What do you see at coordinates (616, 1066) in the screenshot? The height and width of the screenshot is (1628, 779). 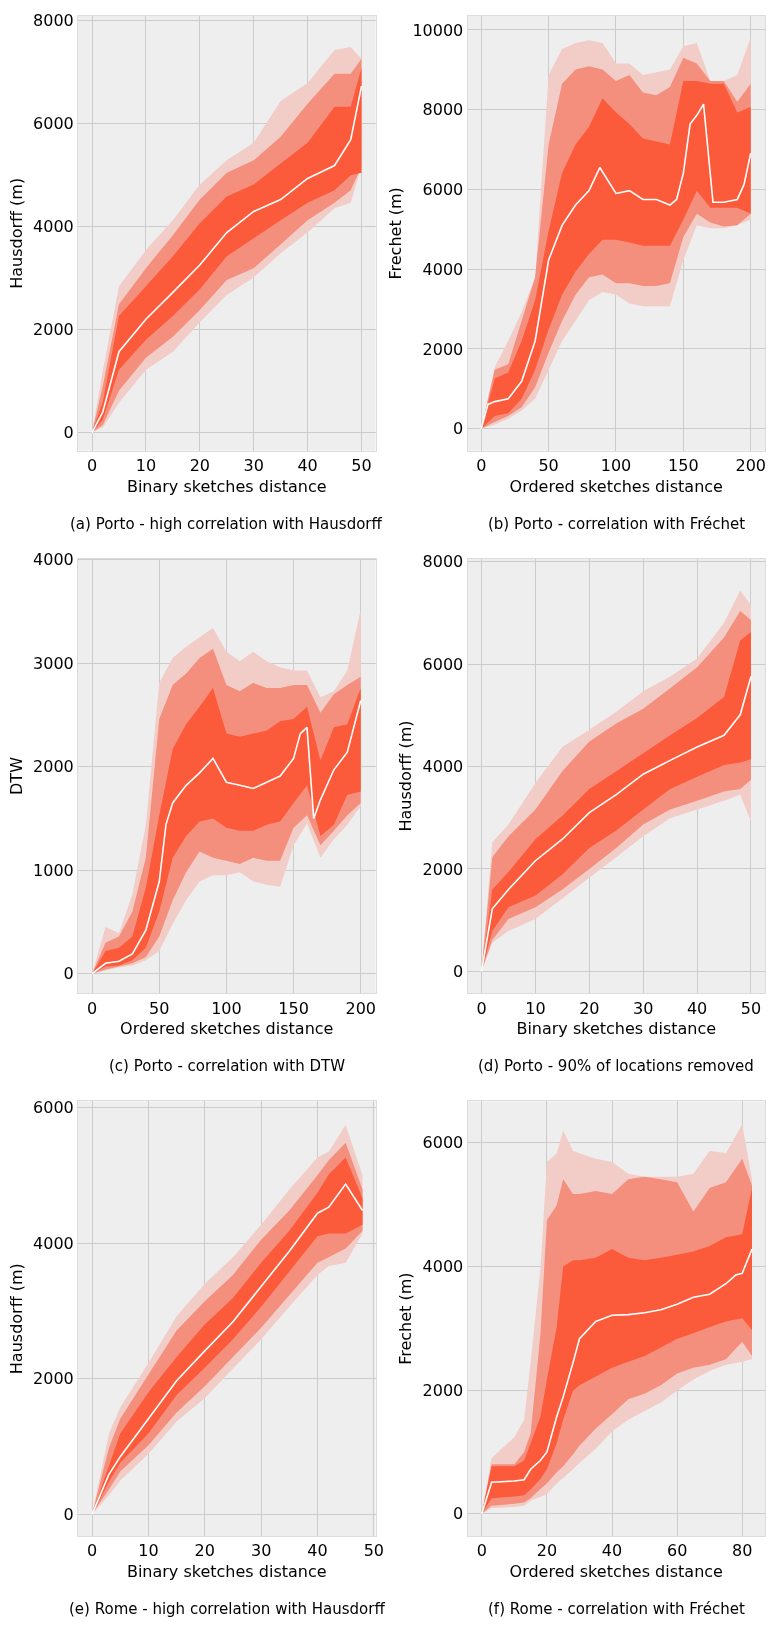 I see `text: (d) Porto - 90% of locations removed` at bounding box center [616, 1066].